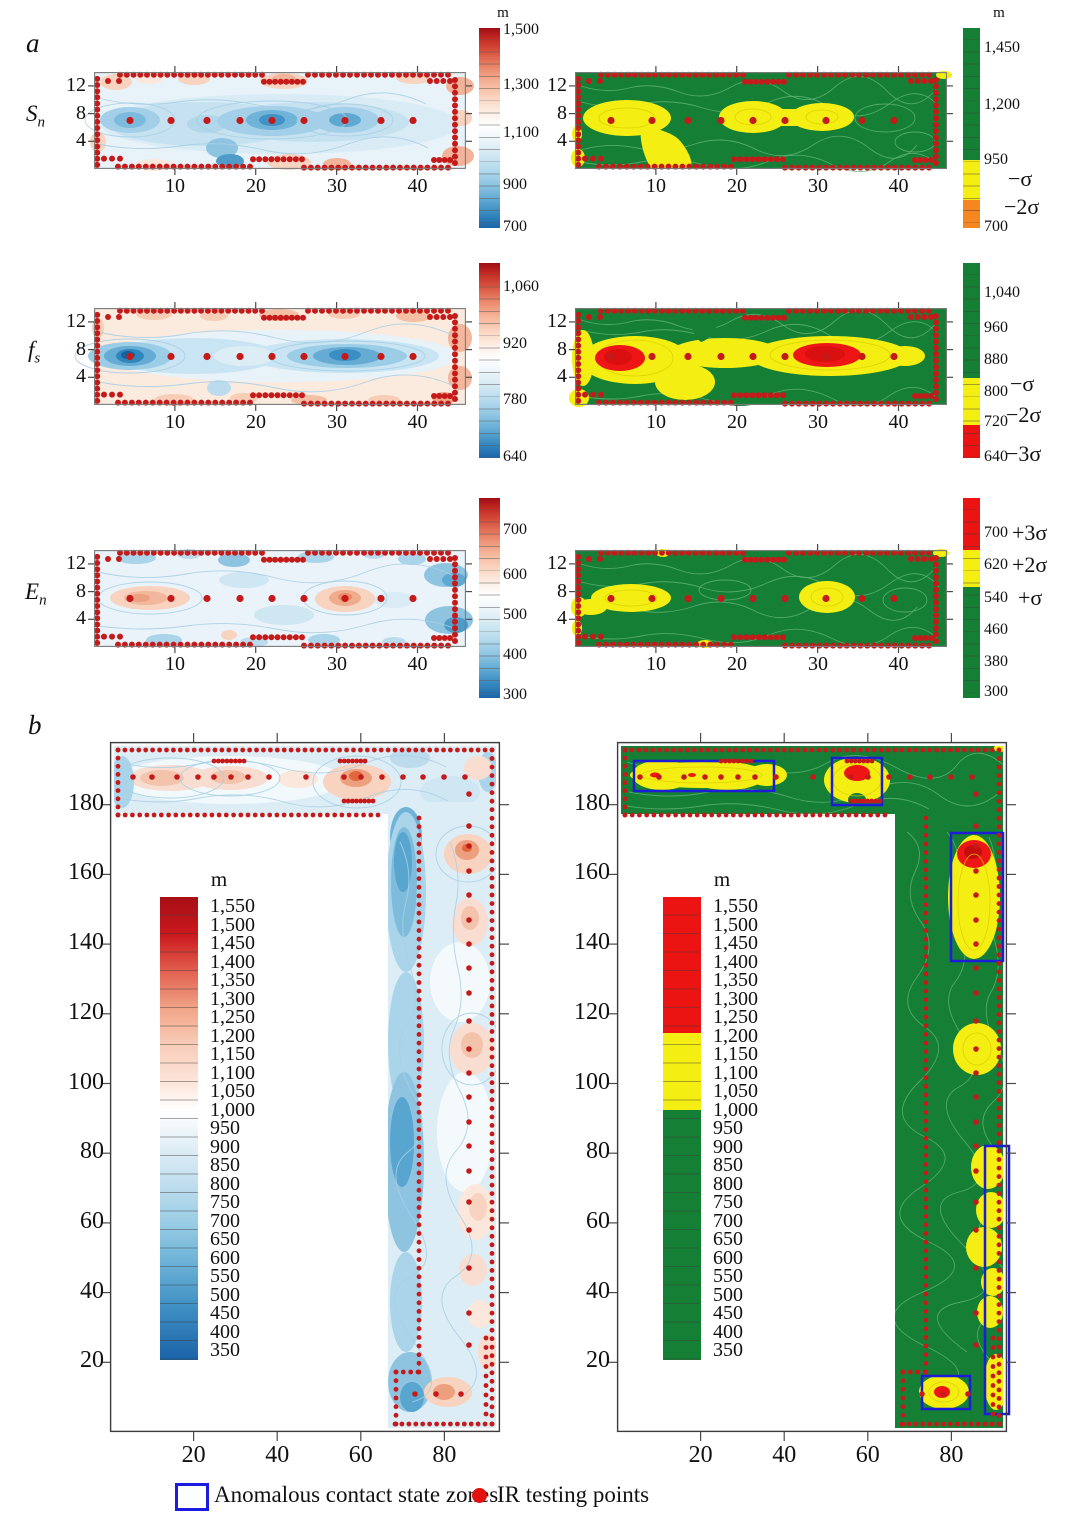 The image size is (1066, 1522). I want to click on colorbar-tick: 380, so click(996, 661).